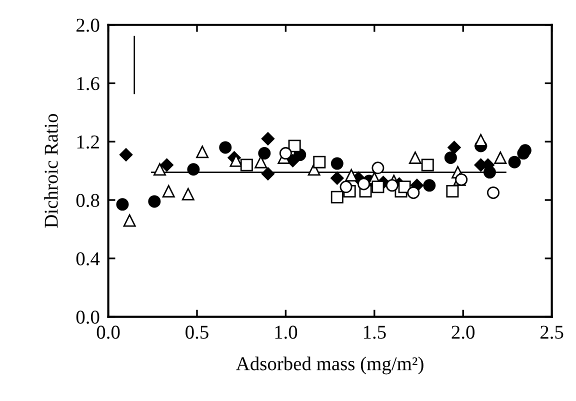 The image size is (576, 401). Describe the element at coordinates (88, 201) in the screenshot. I see `y-tick-label: 0.8` at that location.